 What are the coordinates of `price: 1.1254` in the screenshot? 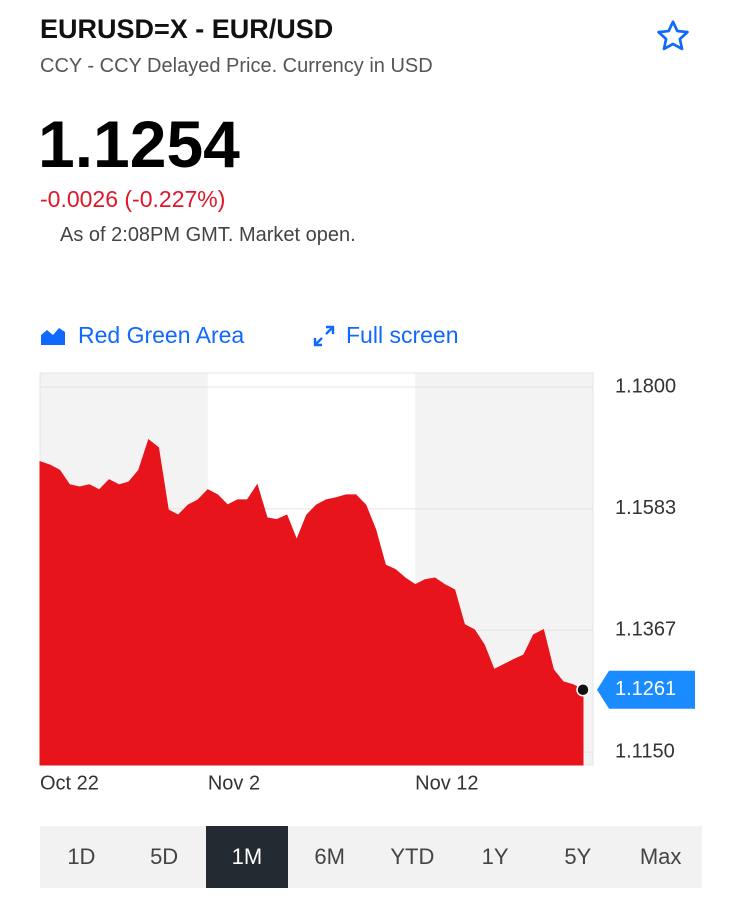 It's located at (139, 144).